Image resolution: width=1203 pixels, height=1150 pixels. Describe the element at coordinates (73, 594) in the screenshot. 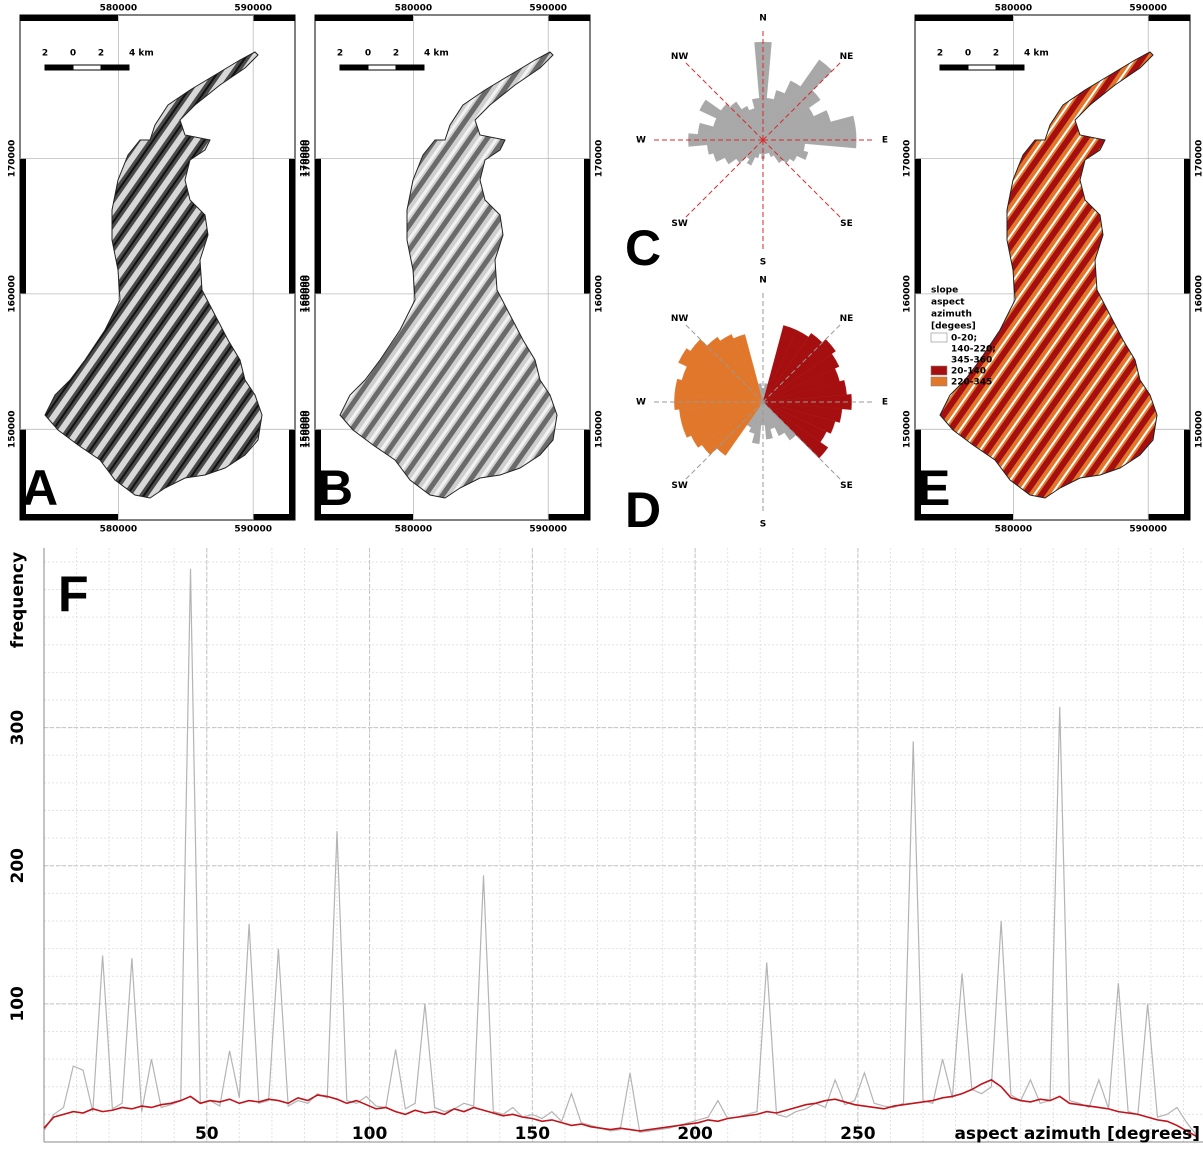

I see `panel-letter: F` at that location.